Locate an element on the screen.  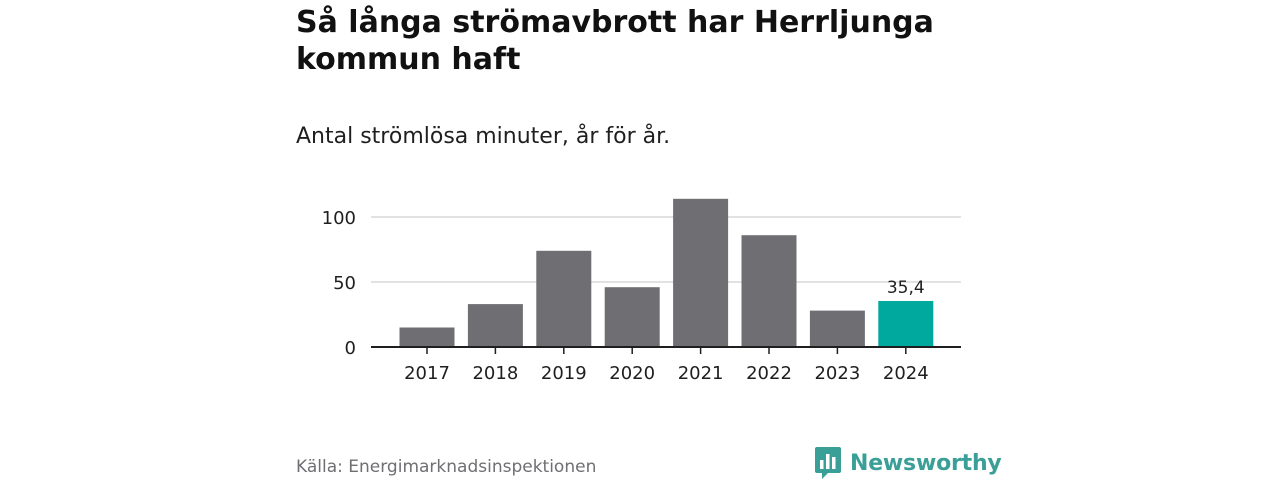
data-label: 35,4 is located at coordinates (906, 288).